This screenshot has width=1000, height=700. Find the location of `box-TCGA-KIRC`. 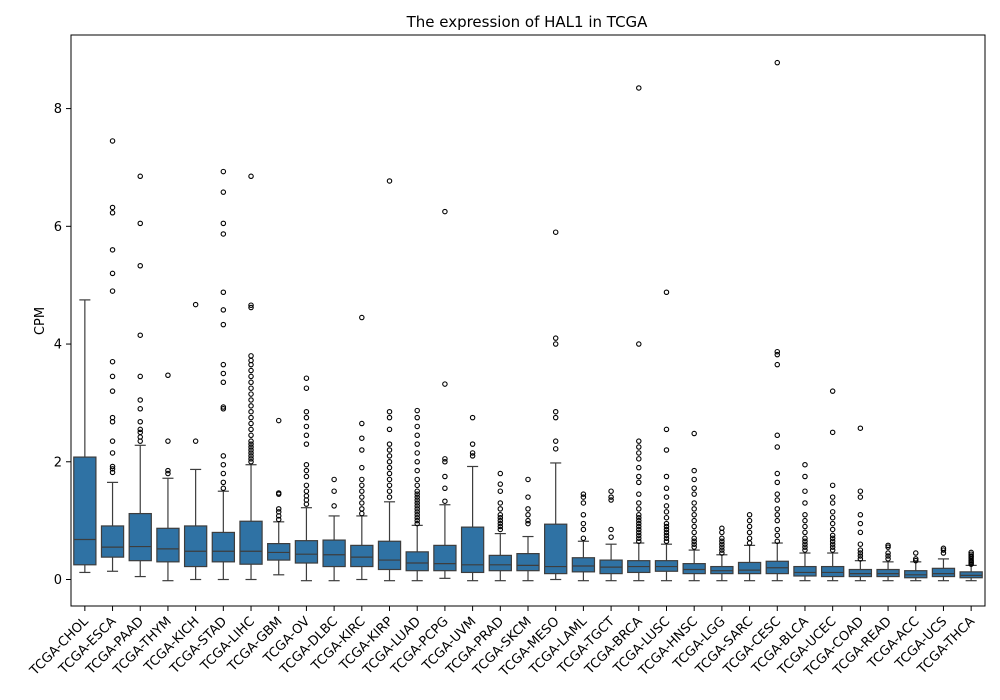

box-TCGA-KIRC is located at coordinates (362, 447).